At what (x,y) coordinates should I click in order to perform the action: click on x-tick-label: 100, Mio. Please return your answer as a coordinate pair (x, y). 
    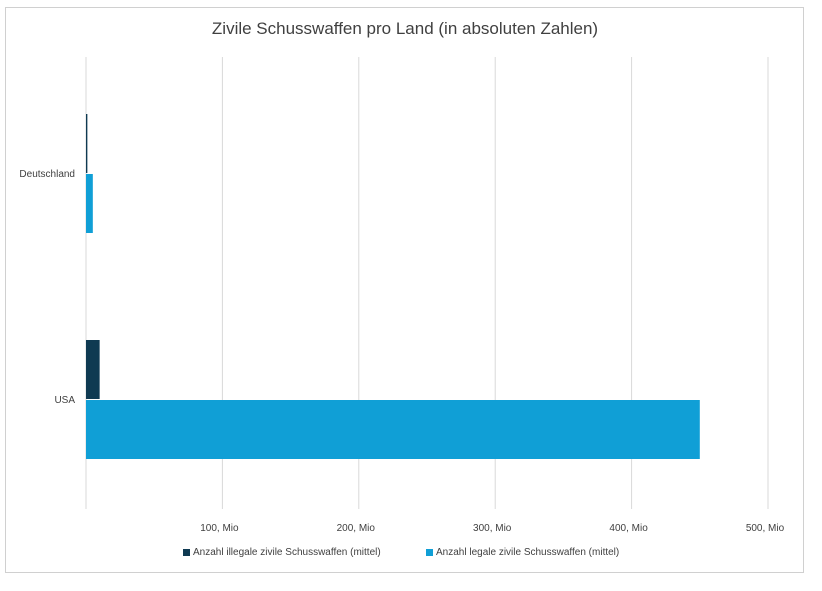
    Looking at the image, I should click on (219, 528).